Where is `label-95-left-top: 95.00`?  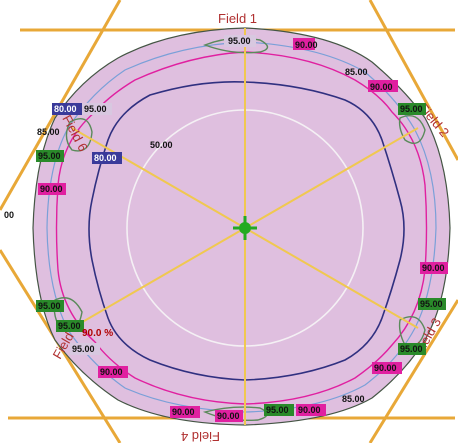 label-95-left-top: 95.00 is located at coordinates (95, 109).